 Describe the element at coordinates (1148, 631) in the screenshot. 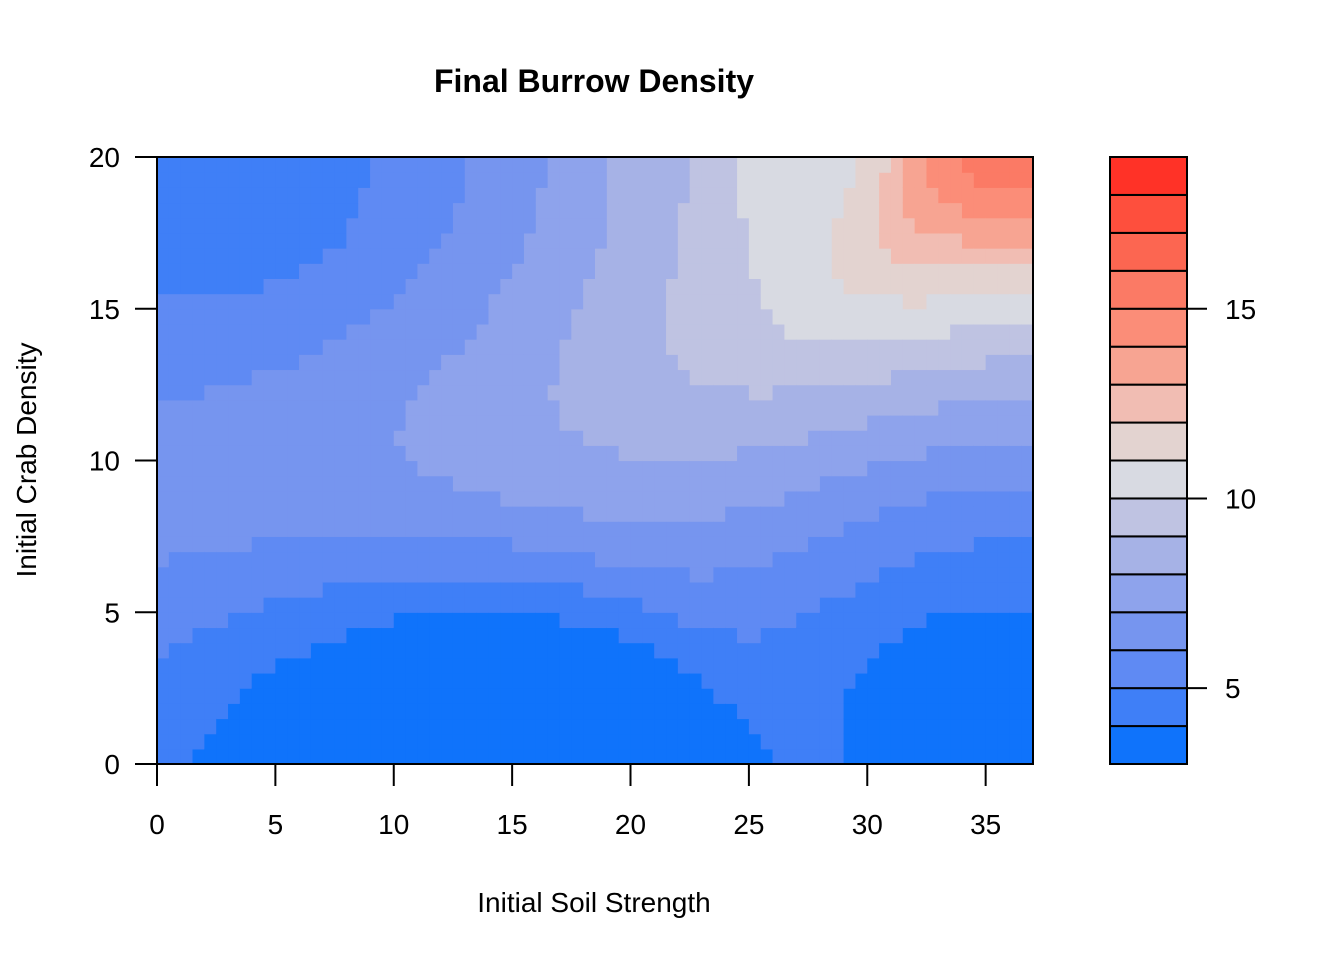

I see `color-legend-swatch` at that location.